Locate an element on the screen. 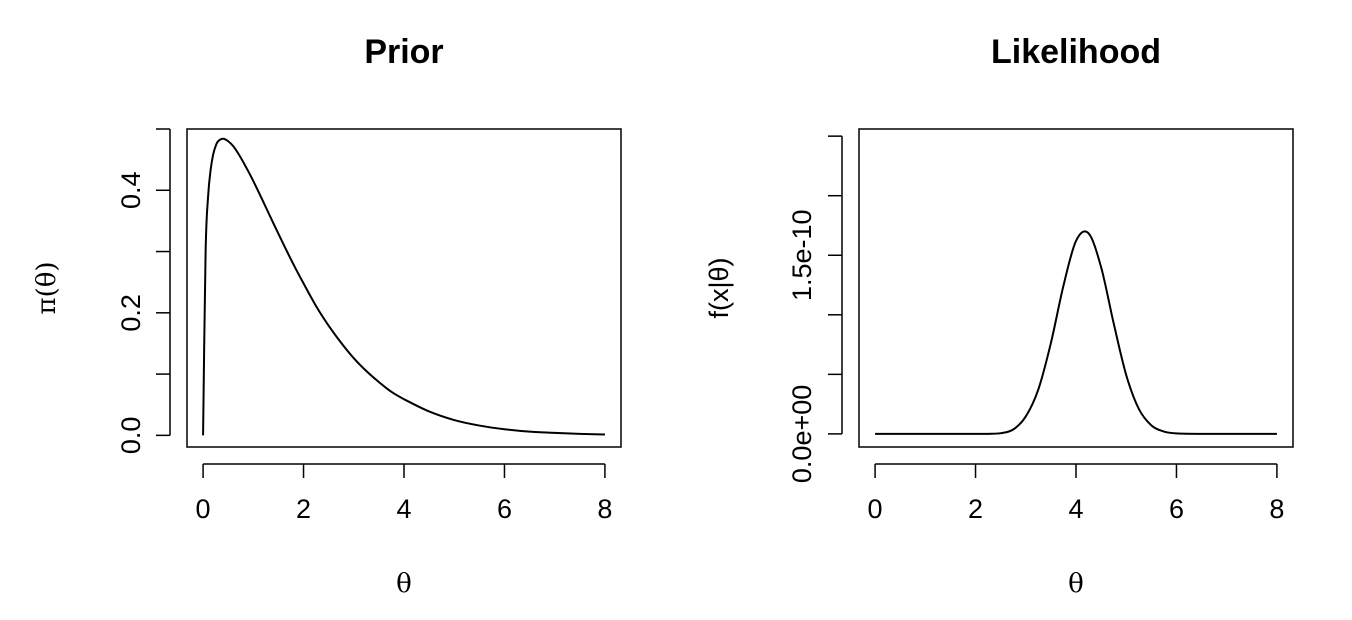 This screenshot has height=620, width=1352. y-tick-label: 0.4 is located at coordinates (131, 190).